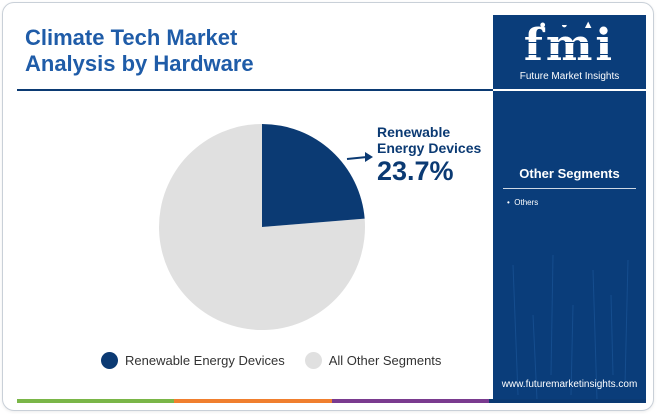 Image resolution: width=657 pixels, height=414 pixels. What do you see at coordinates (313, 175) in the screenshot?
I see `pie-slice-renewable-energy-devices` at bounding box center [313, 175].